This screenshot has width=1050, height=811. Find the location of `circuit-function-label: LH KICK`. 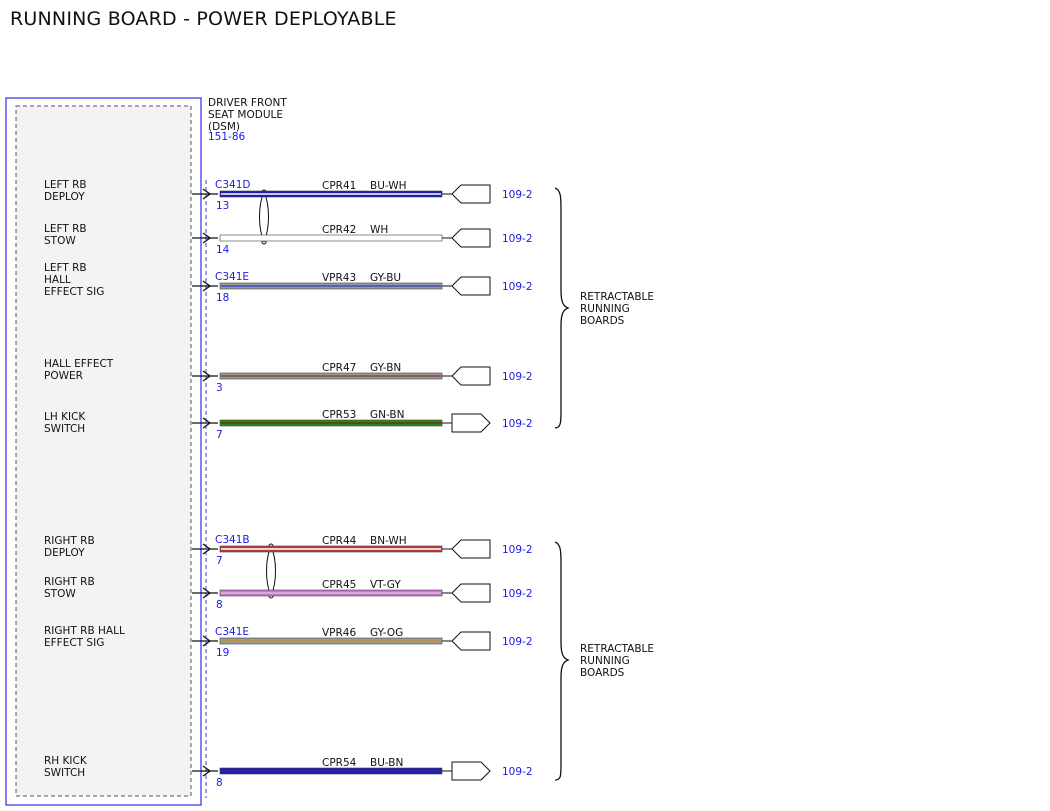

circuit-function-label: LH KICK is located at coordinates (65, 417).